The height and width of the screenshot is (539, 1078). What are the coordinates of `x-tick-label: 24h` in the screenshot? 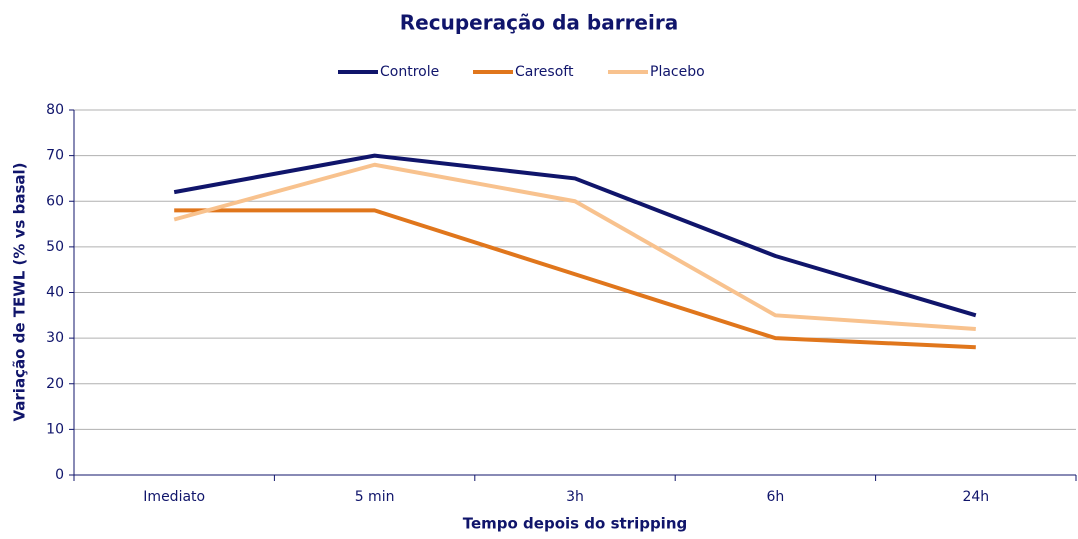 It's located at (975, 497).